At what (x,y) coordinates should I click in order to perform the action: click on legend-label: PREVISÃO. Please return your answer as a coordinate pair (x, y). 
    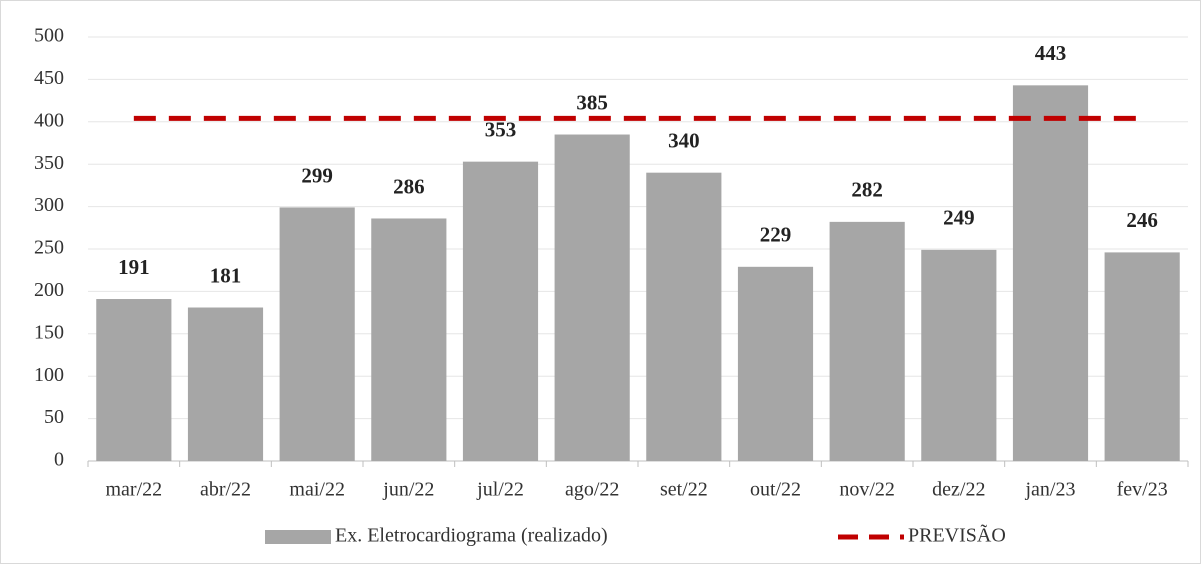
    Looking at the image, I should click on (957, 535).